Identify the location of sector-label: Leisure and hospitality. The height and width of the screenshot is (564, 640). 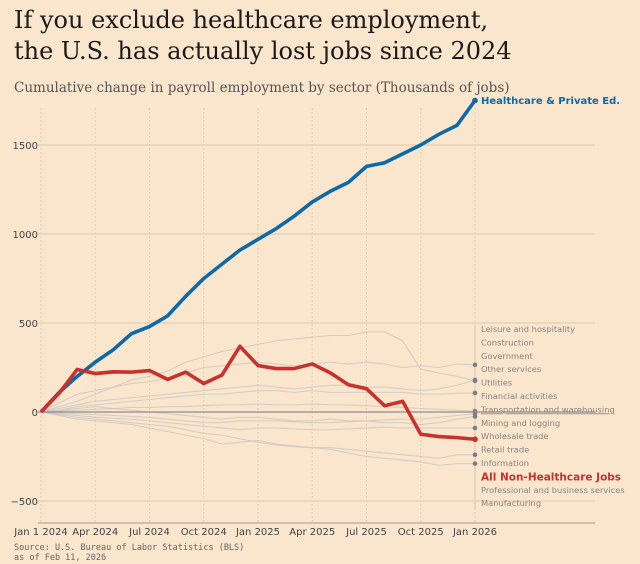
(528, 329).